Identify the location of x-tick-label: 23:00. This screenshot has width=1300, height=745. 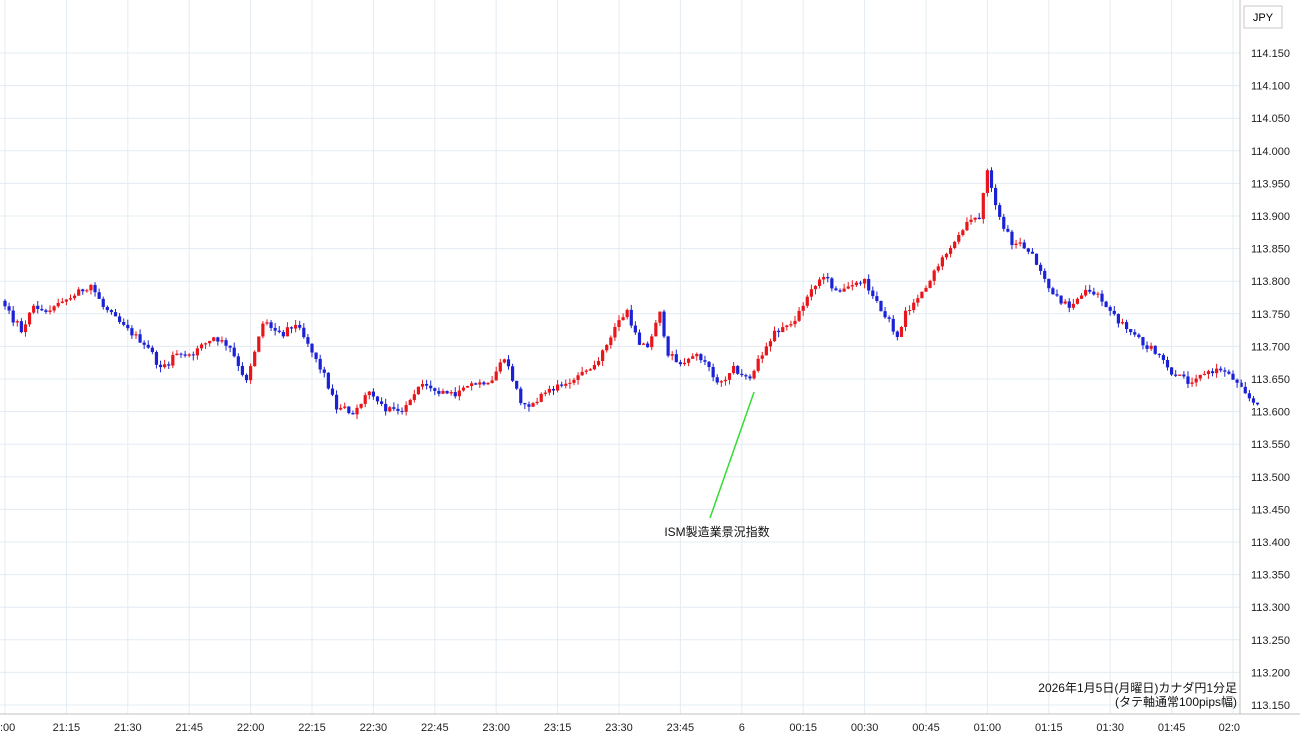
(496, 728).